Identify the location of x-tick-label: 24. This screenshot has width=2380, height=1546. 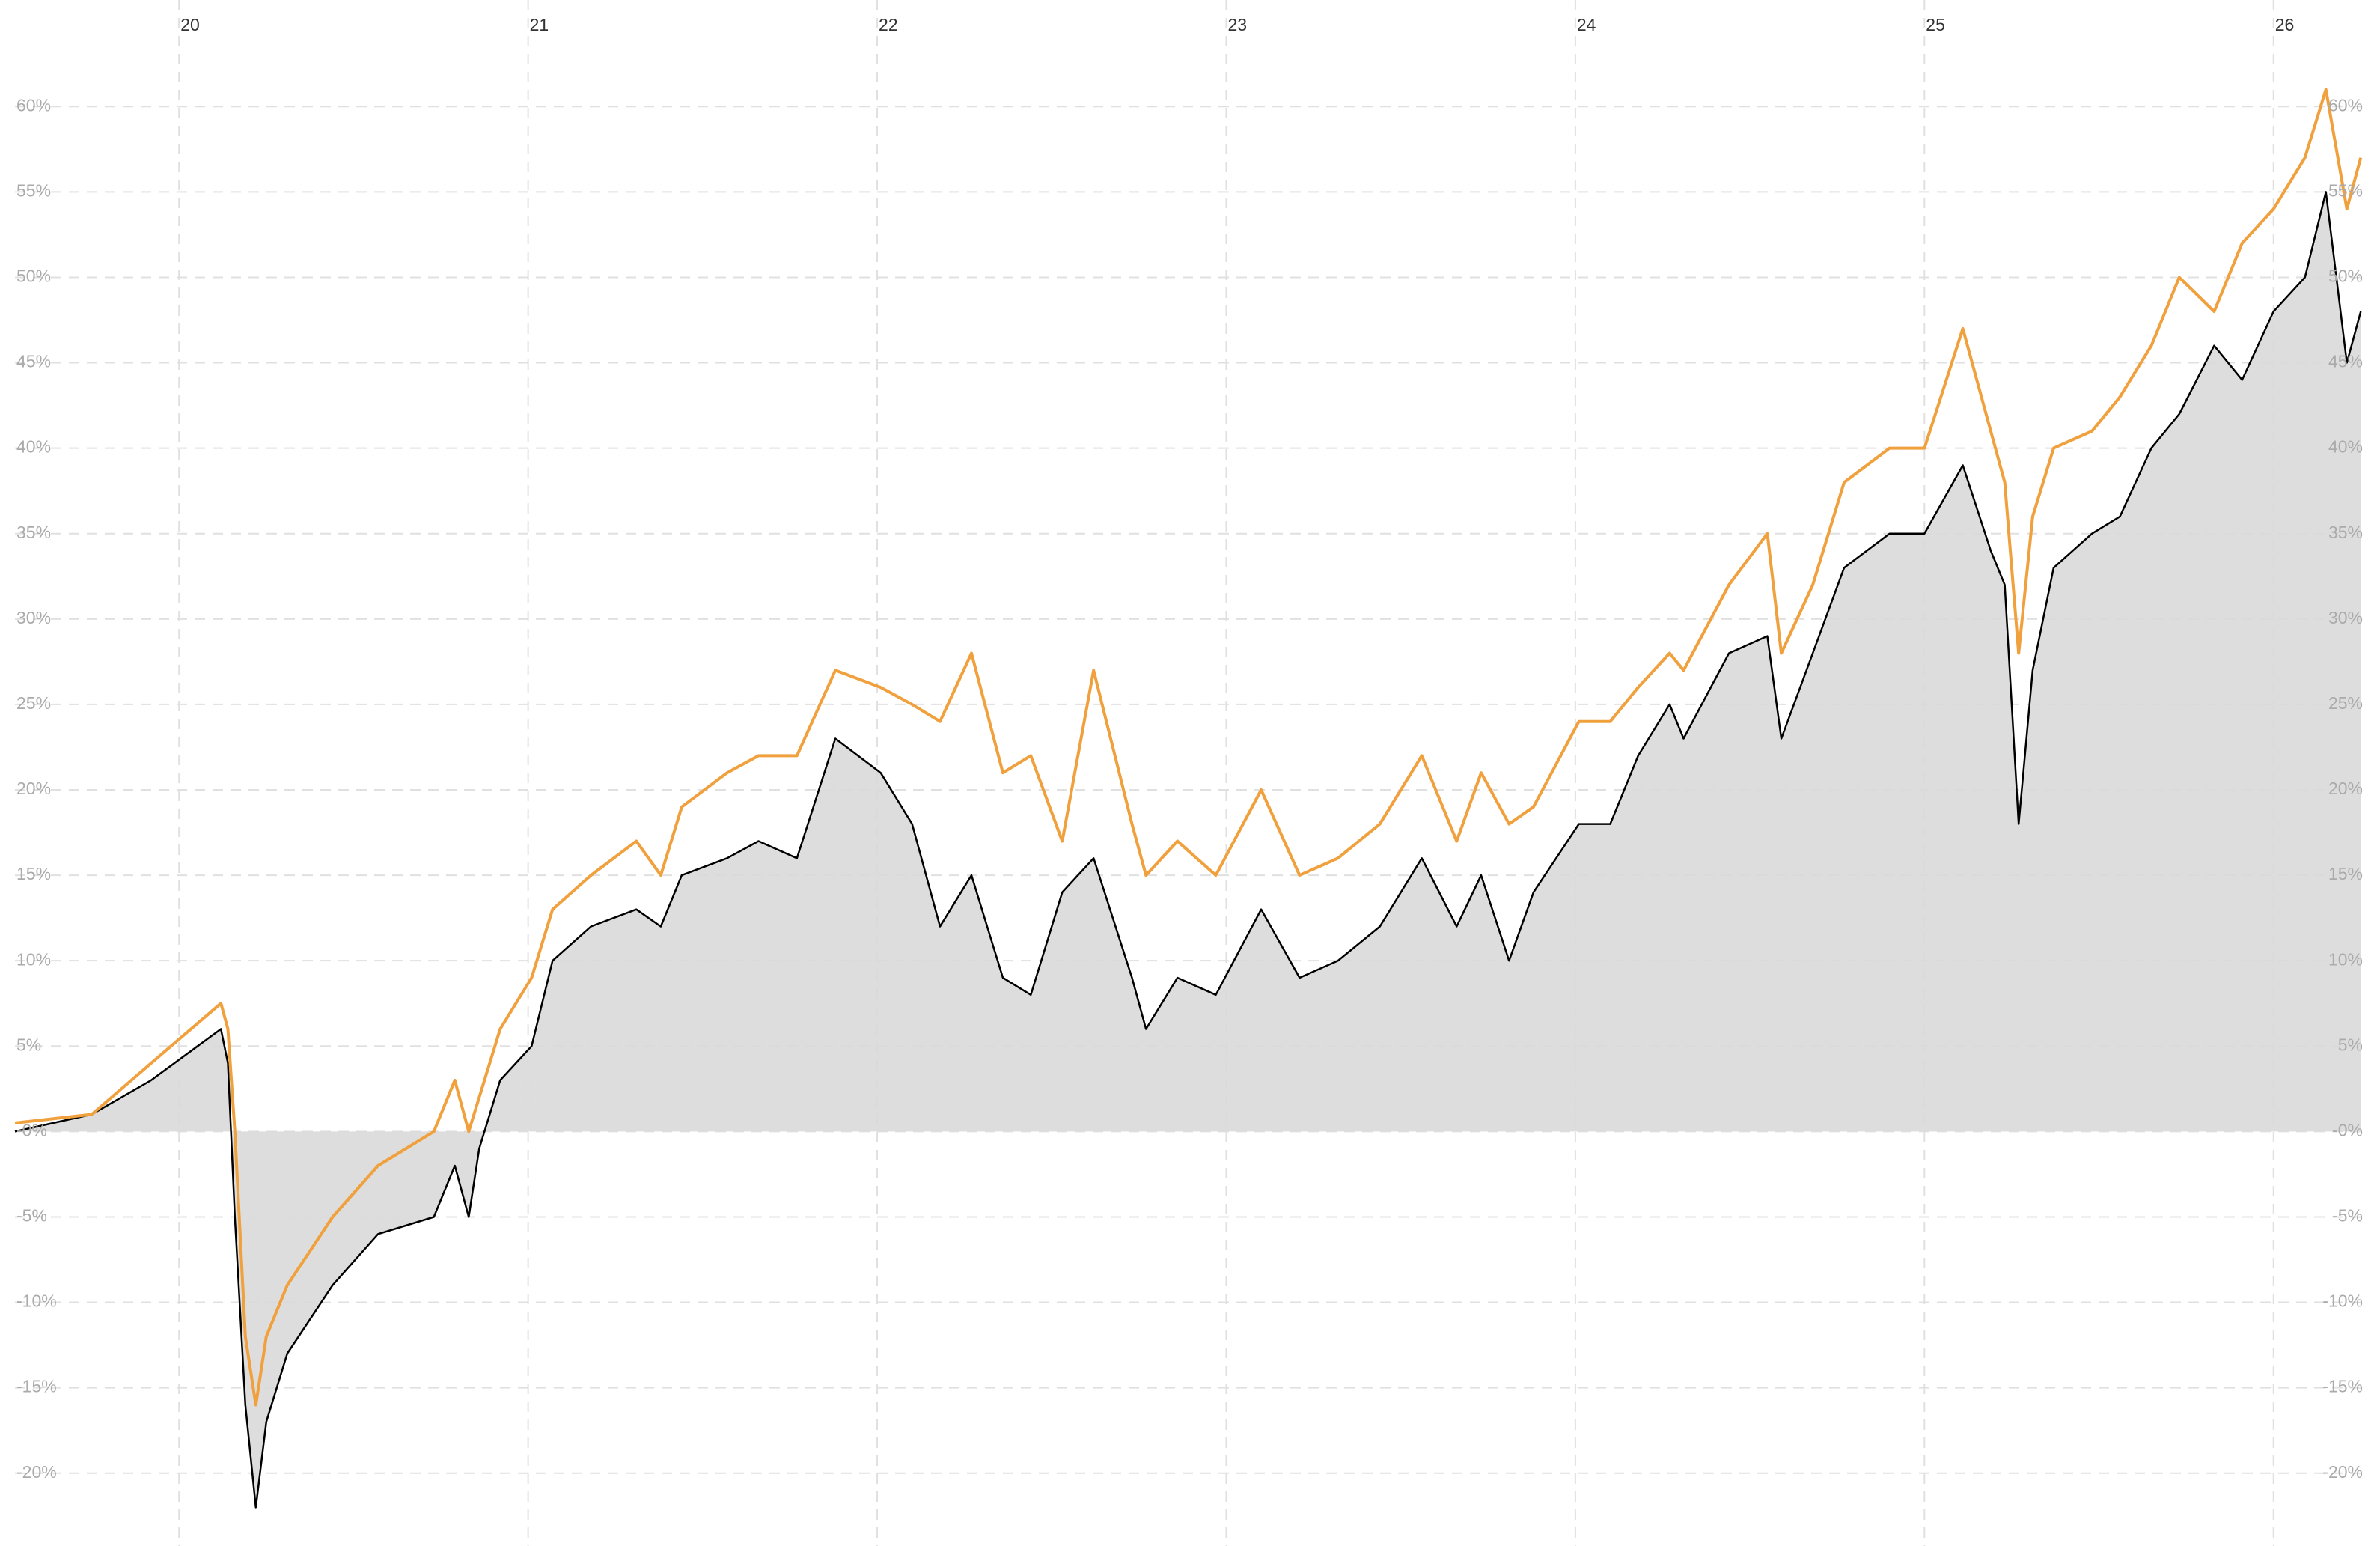
(1586, 24).